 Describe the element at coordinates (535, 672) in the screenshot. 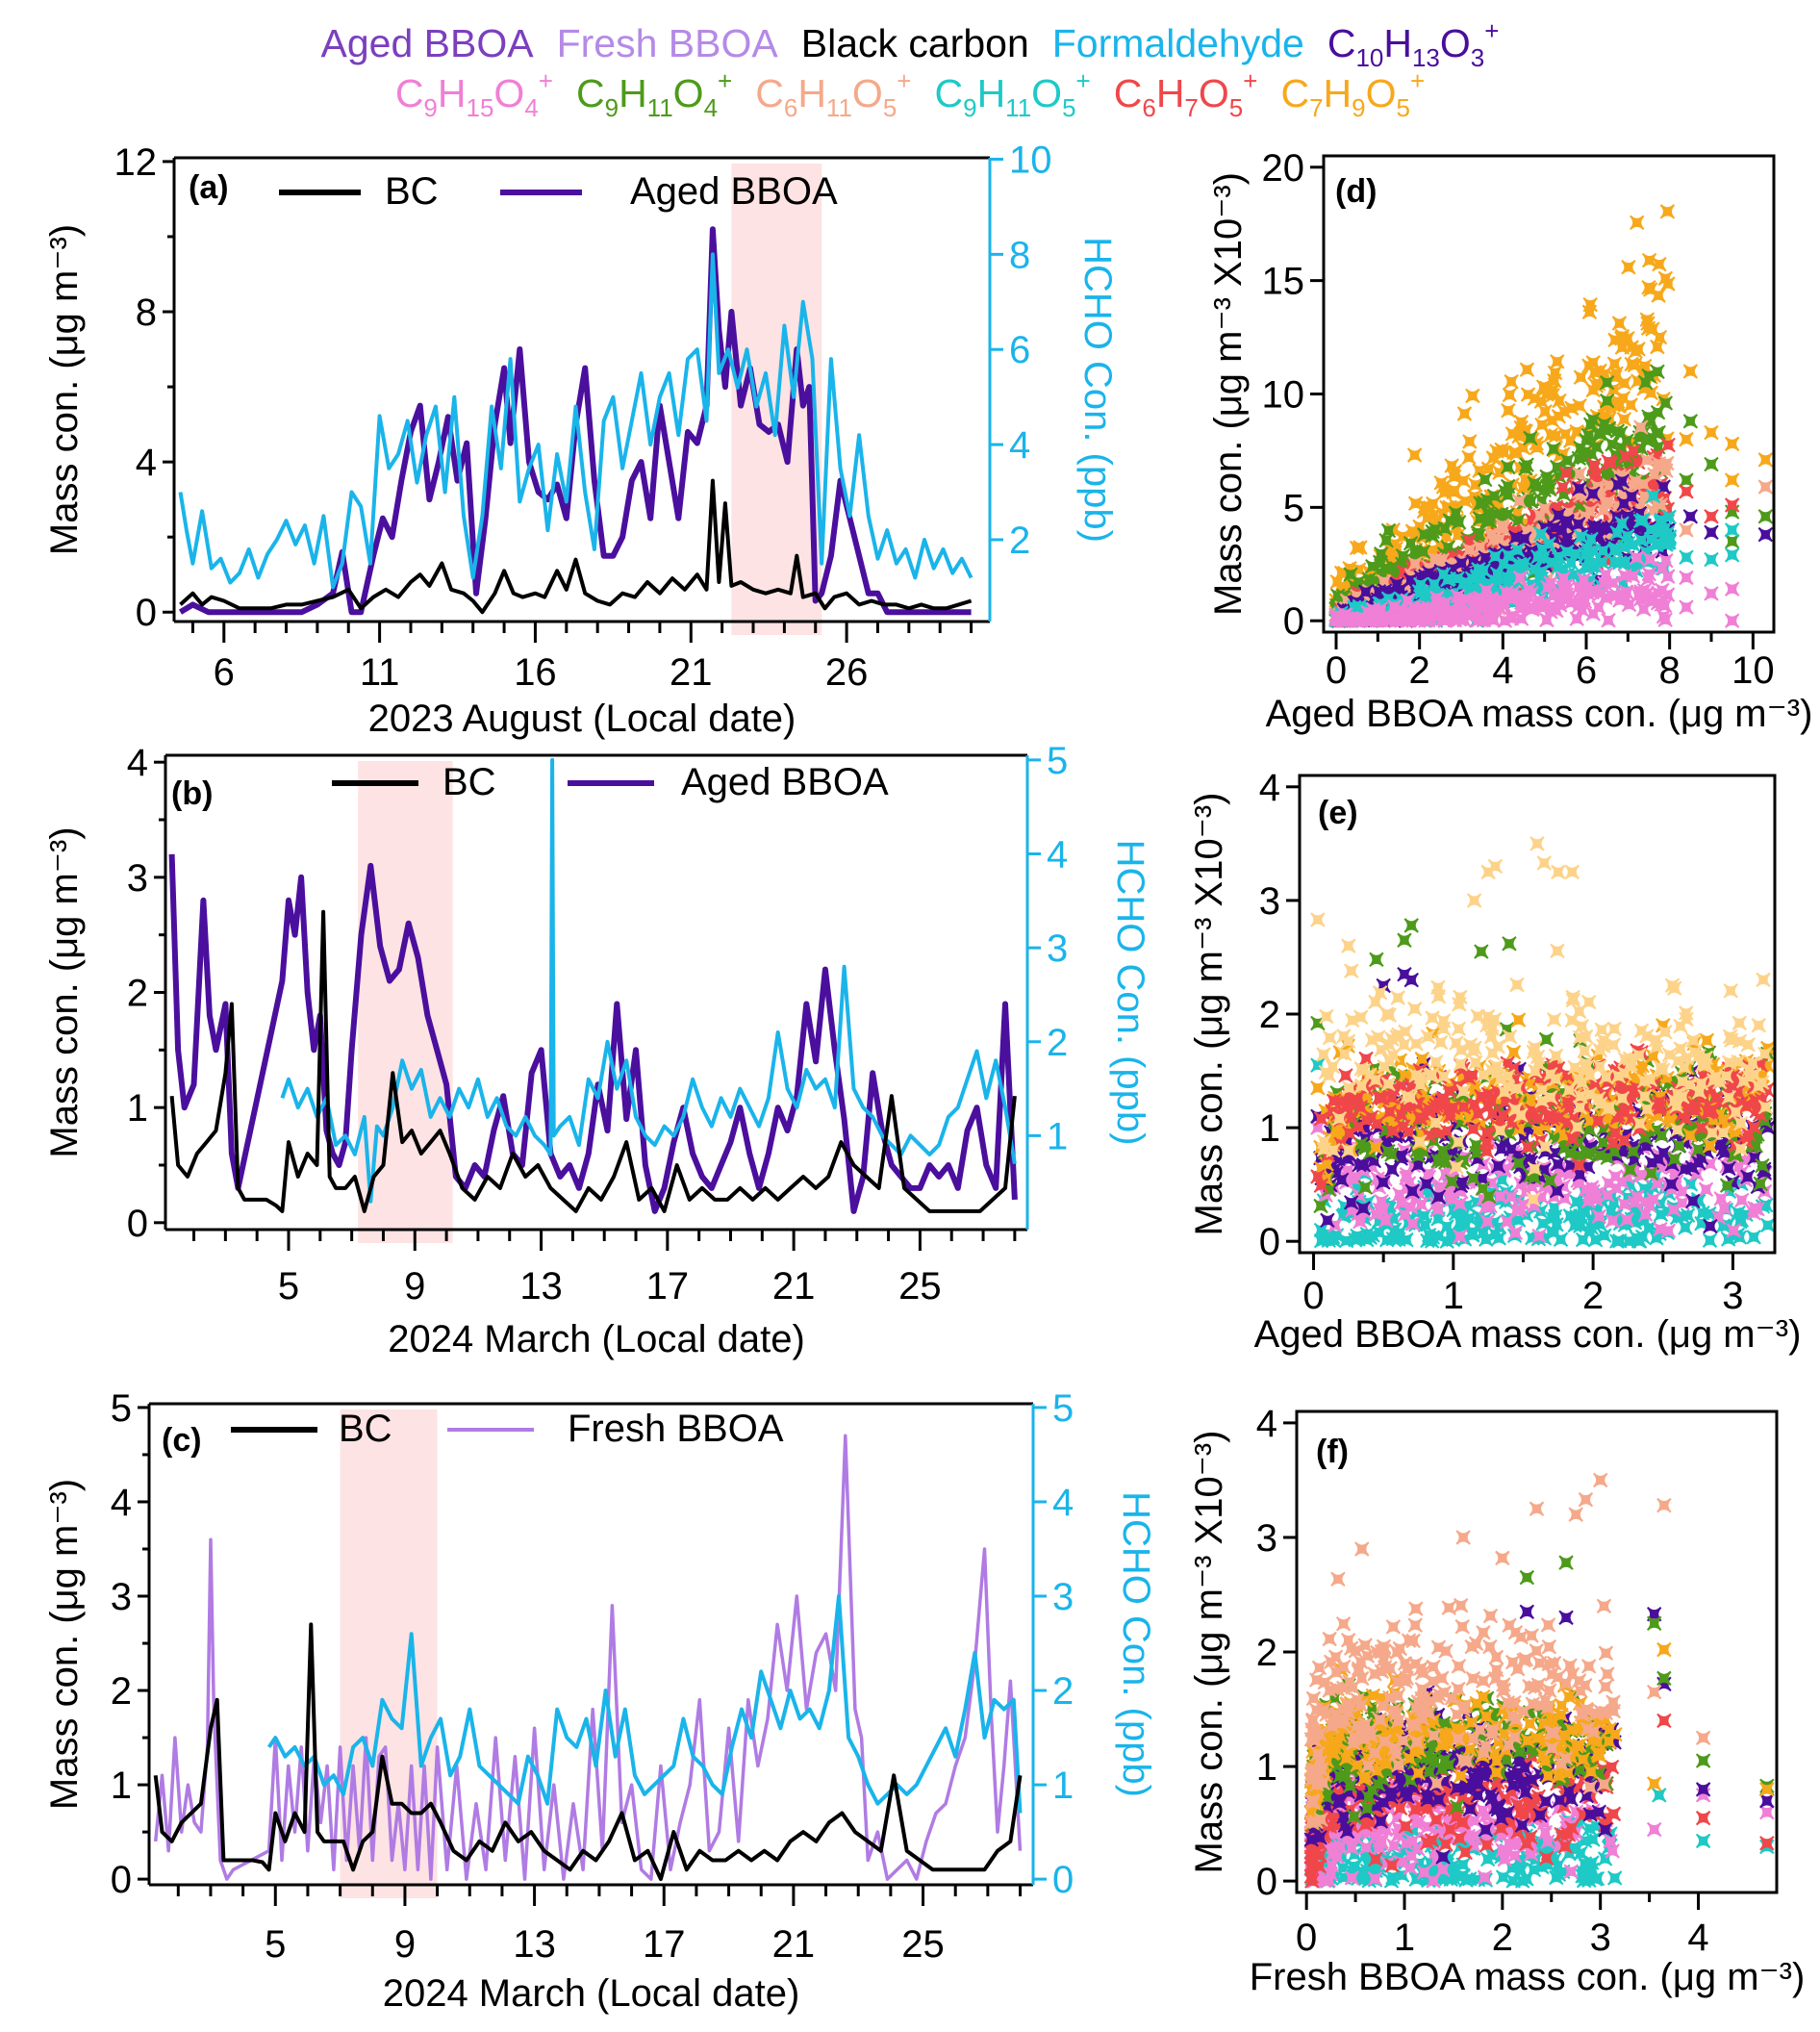

I see `x-tick-label: 16` at that location.